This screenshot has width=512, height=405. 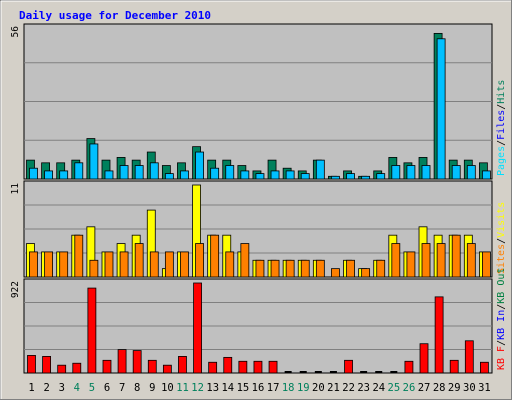 I want to click on x-tick-label: 23, so click(x=363, y=388).